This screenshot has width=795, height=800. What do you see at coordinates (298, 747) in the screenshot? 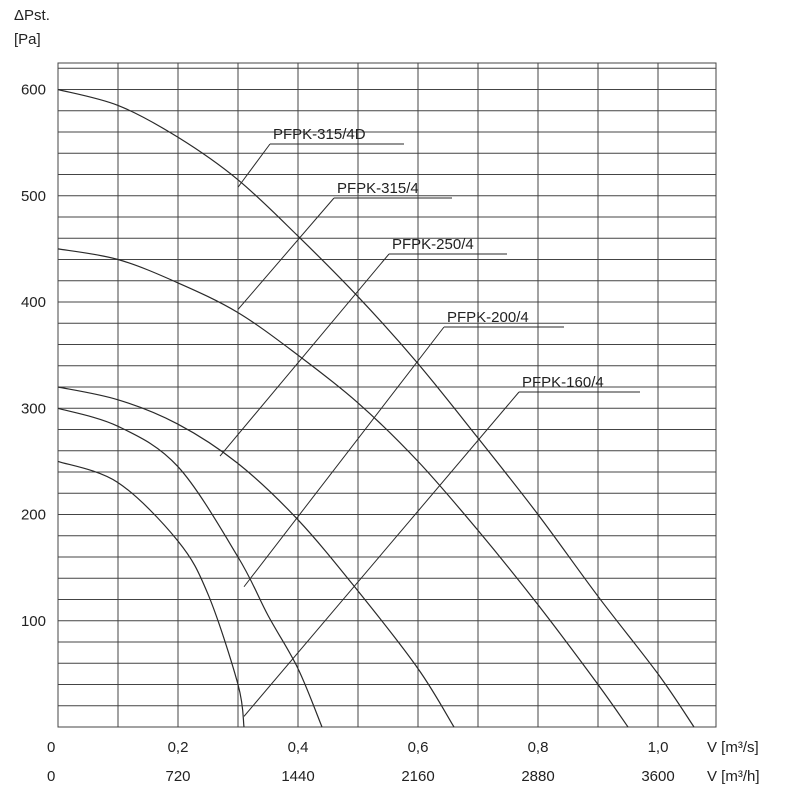
I see `x-tick-label-m3s: 0,4` at bounding box center [298, 747].